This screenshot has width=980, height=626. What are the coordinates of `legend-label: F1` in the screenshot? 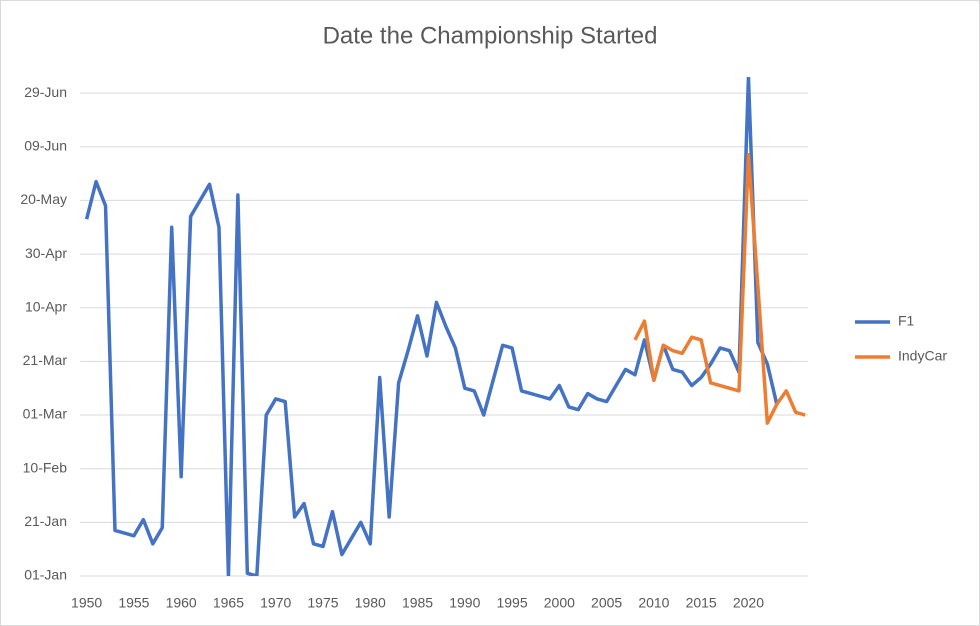 It's located at (906, 321).